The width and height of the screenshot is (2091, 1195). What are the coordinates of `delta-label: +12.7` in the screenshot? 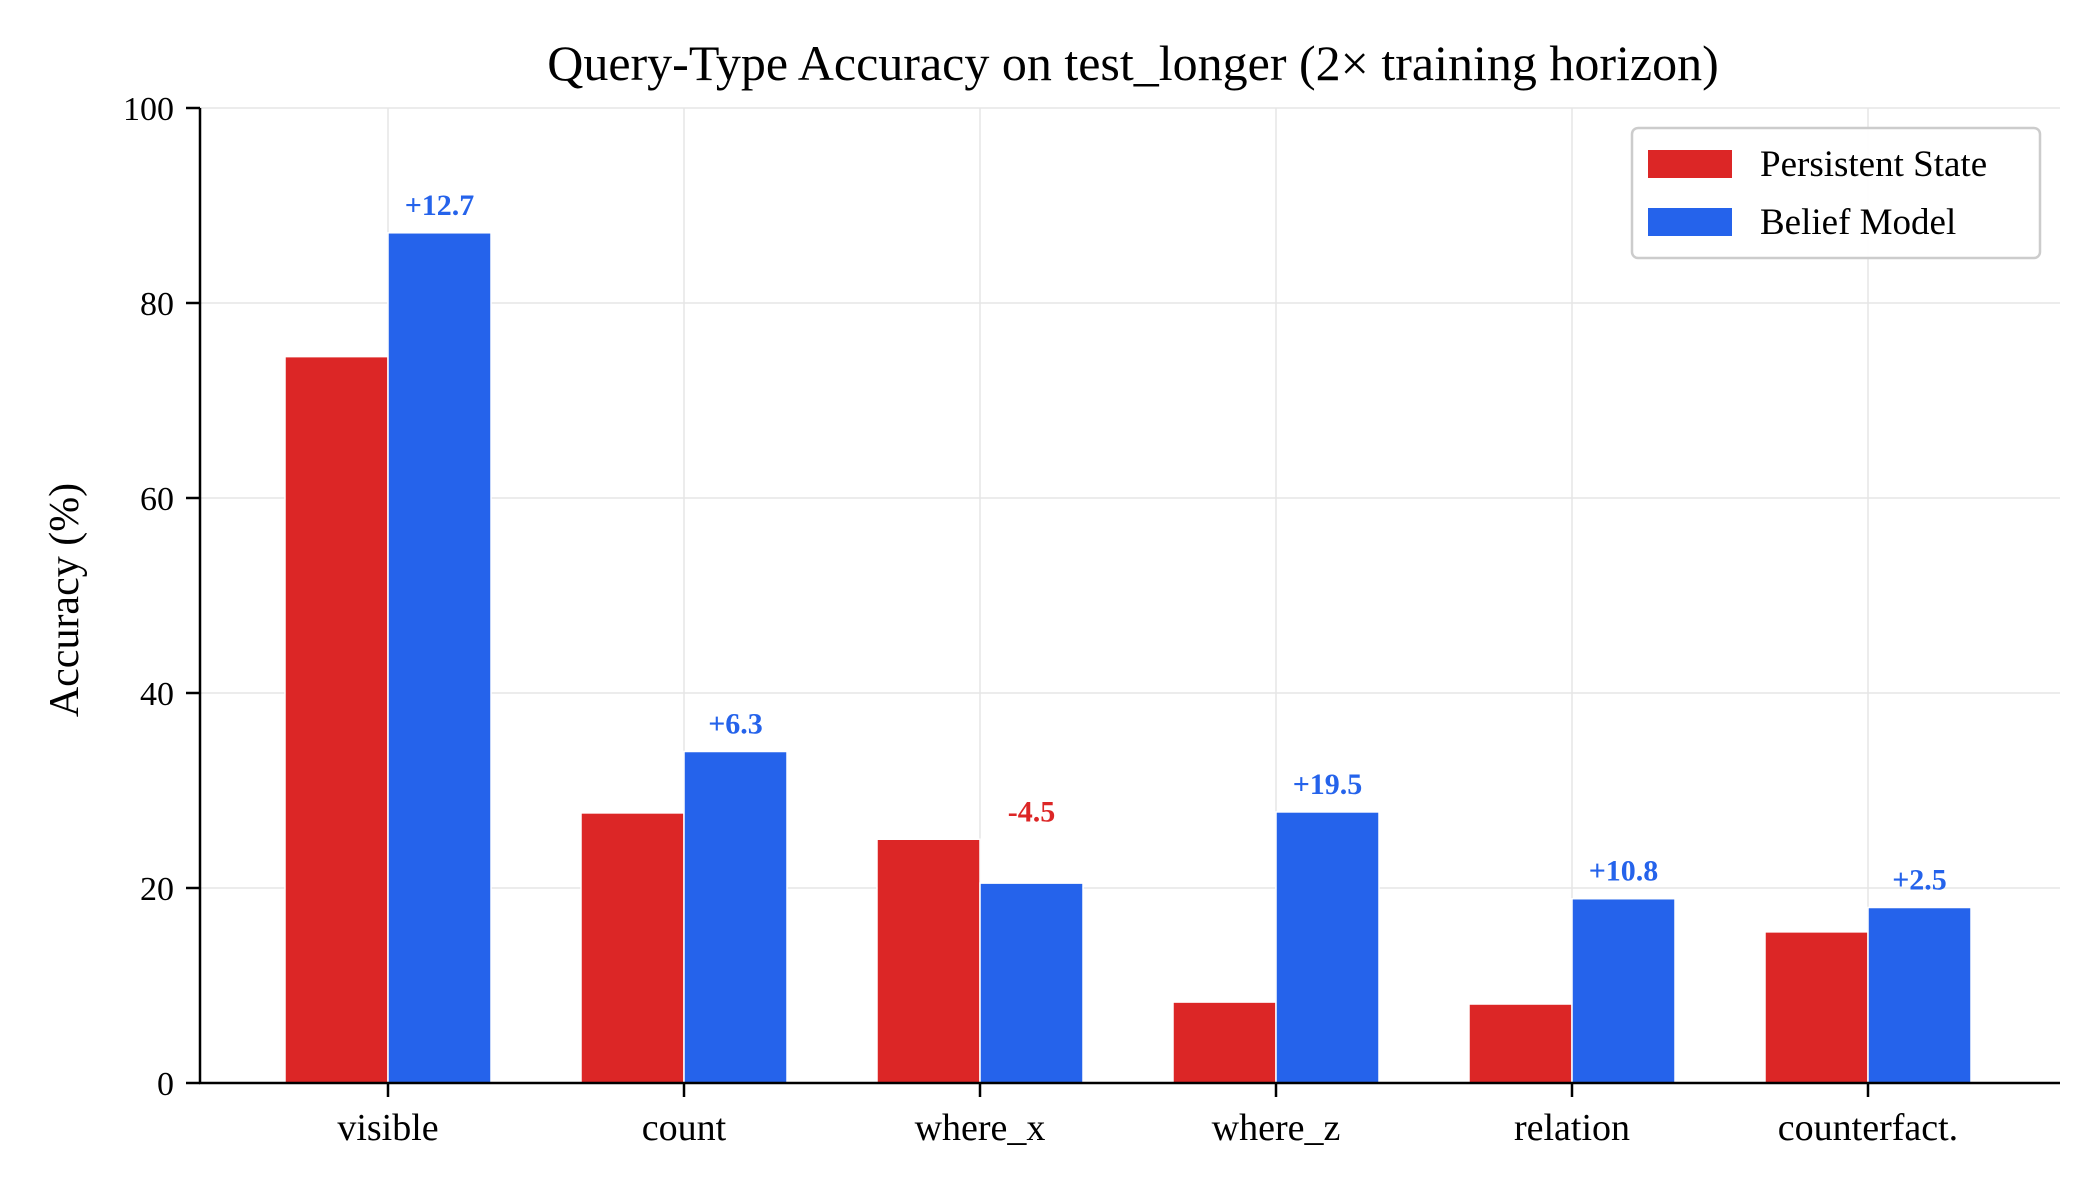 It's located at (440, 205).